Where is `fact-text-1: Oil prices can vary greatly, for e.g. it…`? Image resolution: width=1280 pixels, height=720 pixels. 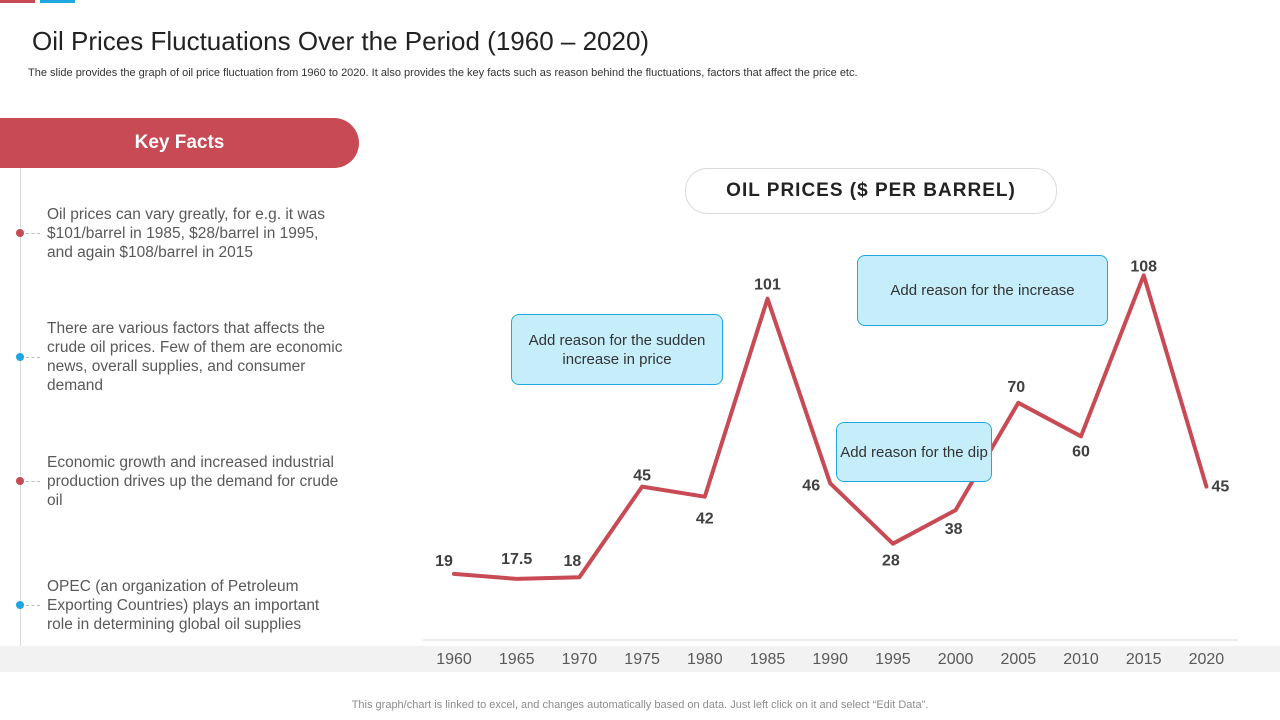
fact-text-1: Oil prices can vary greatly, for e.g. it… is located at coordinates (186, 233).